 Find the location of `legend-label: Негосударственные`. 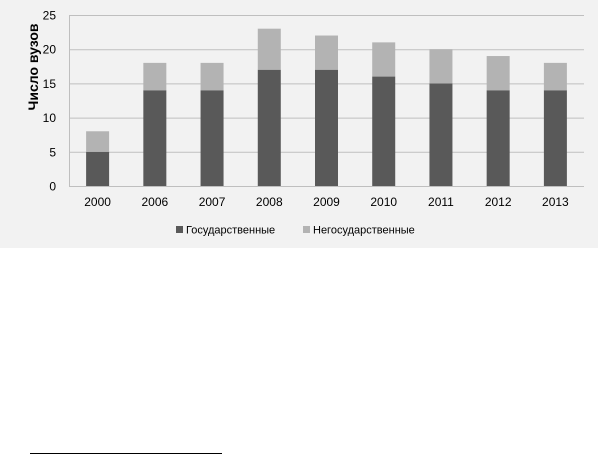

legend-label: Негосударственные is located at coordinates (364, 231).